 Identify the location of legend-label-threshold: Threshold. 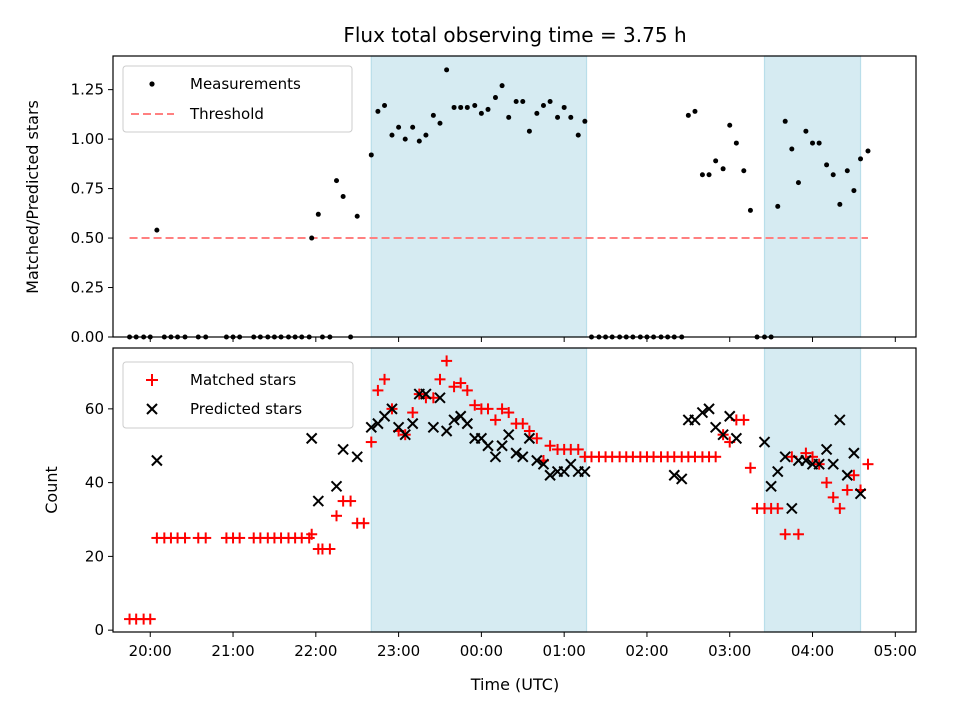
(226, 114).